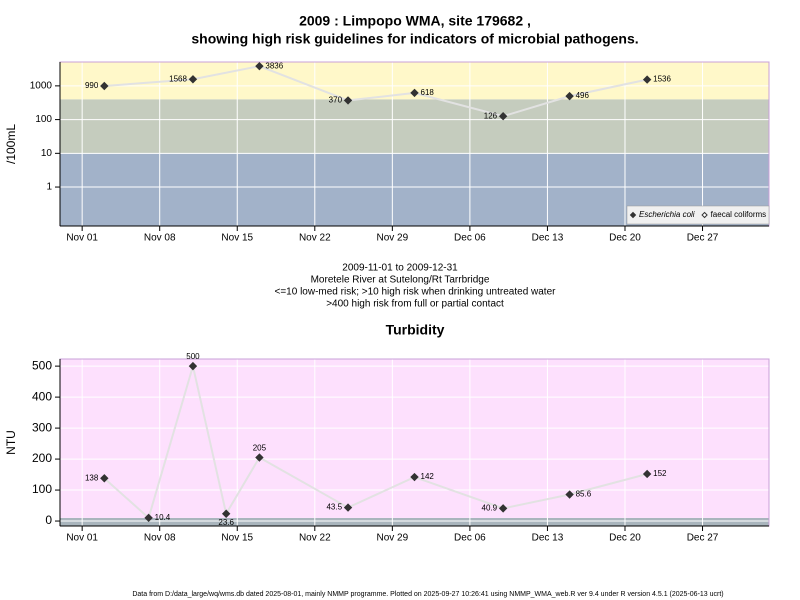 The image size is (800, 600). What do you see at coordinates (260, 448) in the screenshot?
I see `data-label: 205` at bounding box center [260, 448].